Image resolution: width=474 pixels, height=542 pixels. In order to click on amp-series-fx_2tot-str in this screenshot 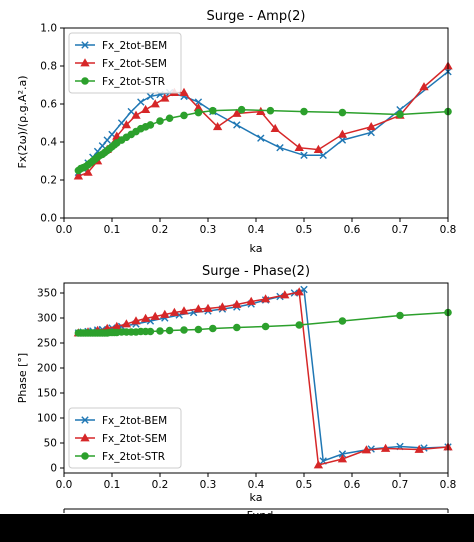, I will do `click(263, 140)`.